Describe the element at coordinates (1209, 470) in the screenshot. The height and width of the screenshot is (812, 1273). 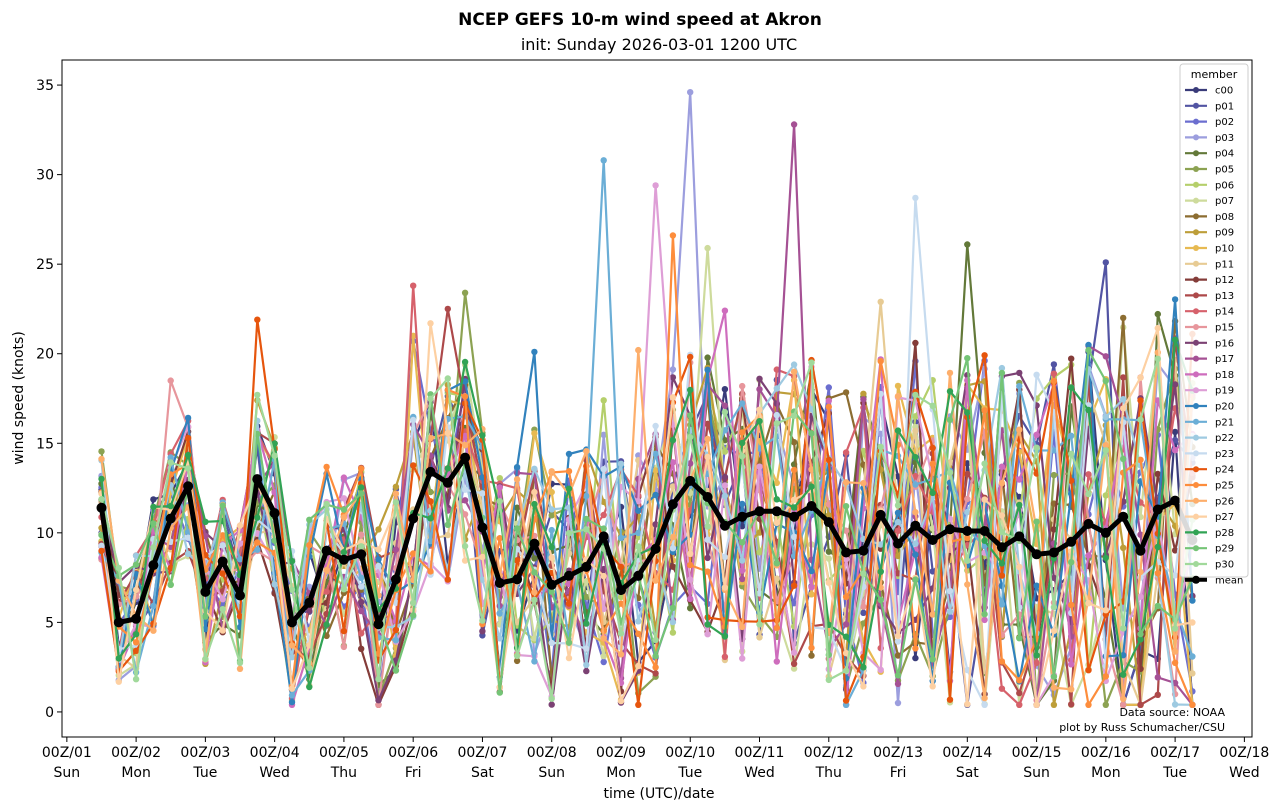
I see `legend-item-p24: p24` at that location.